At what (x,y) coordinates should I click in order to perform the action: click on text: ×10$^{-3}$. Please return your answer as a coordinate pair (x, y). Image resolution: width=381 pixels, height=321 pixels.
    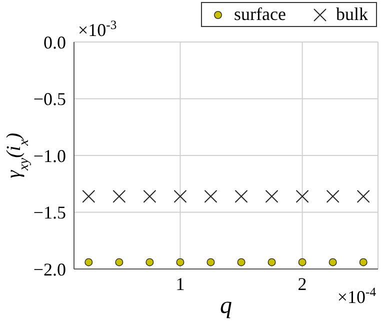
    Looking at the image, I should click on (97, 29).